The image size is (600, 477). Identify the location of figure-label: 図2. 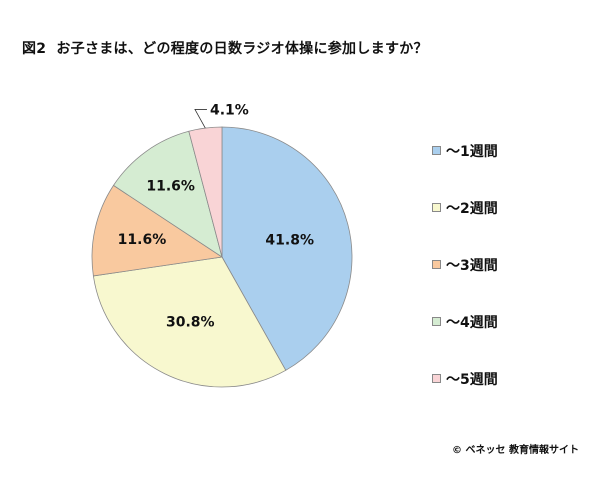
(34, 49).